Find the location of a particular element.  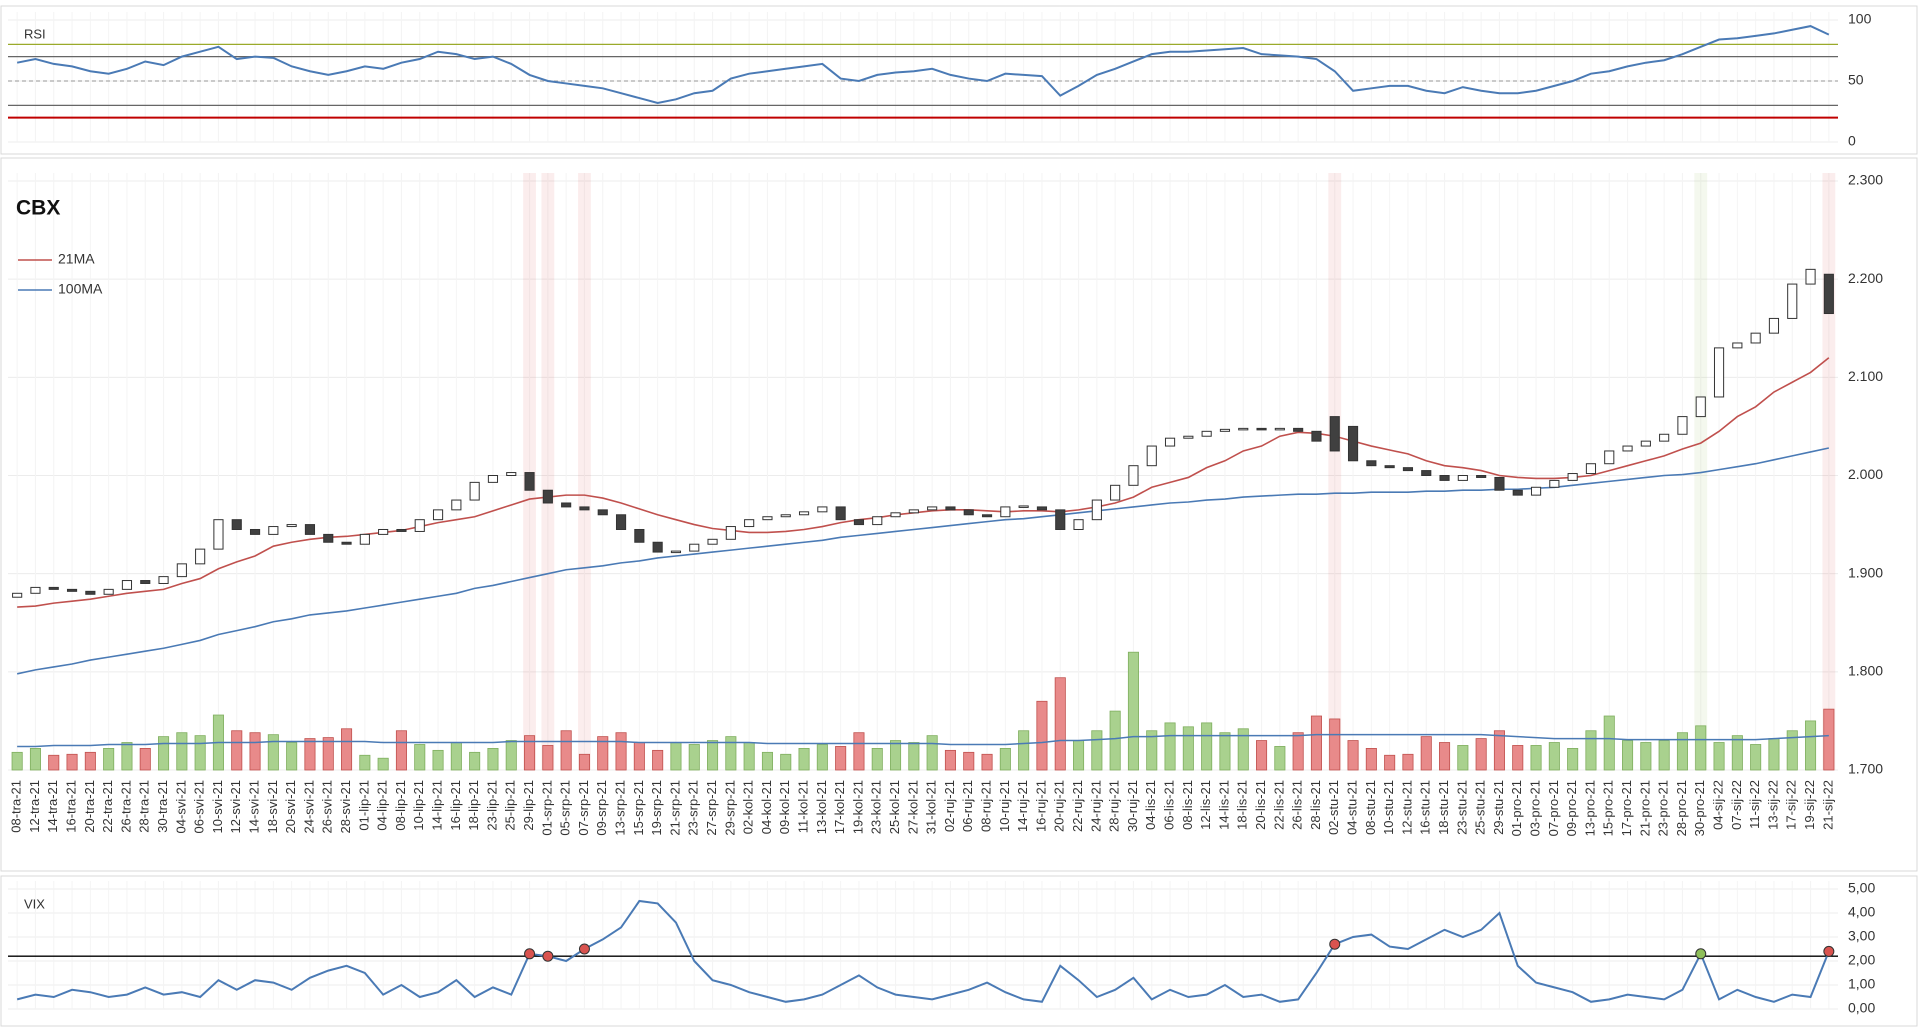

x-tick-label: 23-stu-21 is located at coordinates (1461, 807).